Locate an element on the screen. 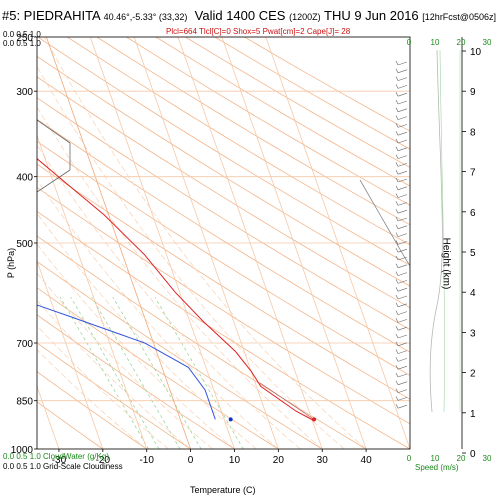 The width and height of the screenshot is (500, 500). y-axis-label-height: Height (km) is located at coordinates (446, 263).